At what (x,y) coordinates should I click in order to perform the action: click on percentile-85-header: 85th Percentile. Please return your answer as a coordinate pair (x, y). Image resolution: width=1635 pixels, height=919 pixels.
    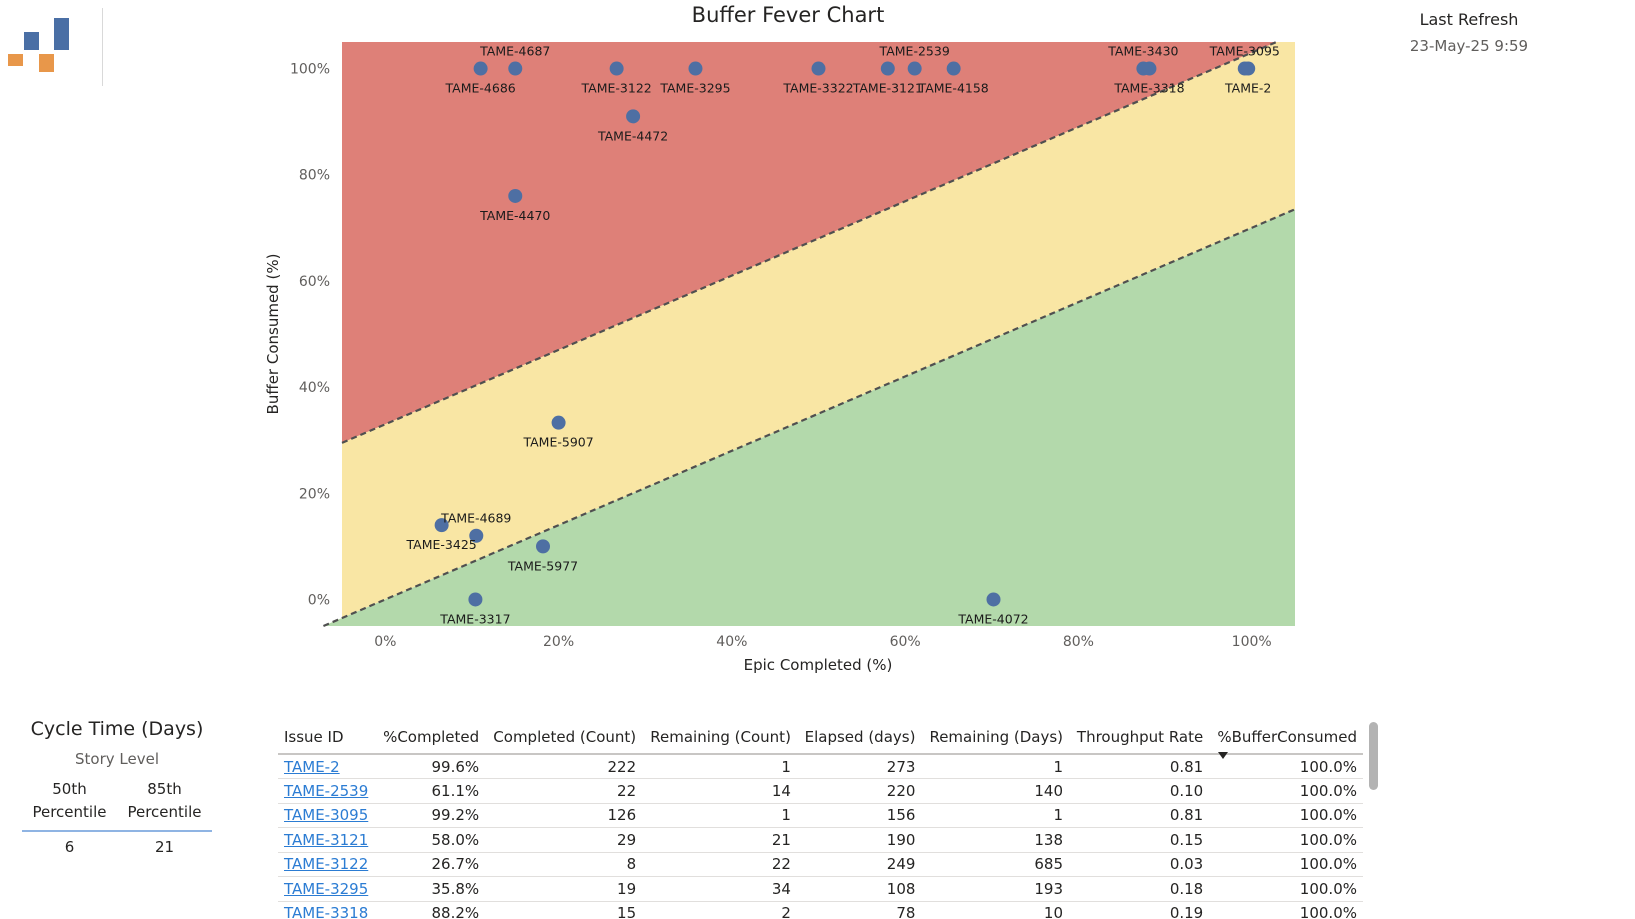
    Looking at the image, I should click on (164, 801).